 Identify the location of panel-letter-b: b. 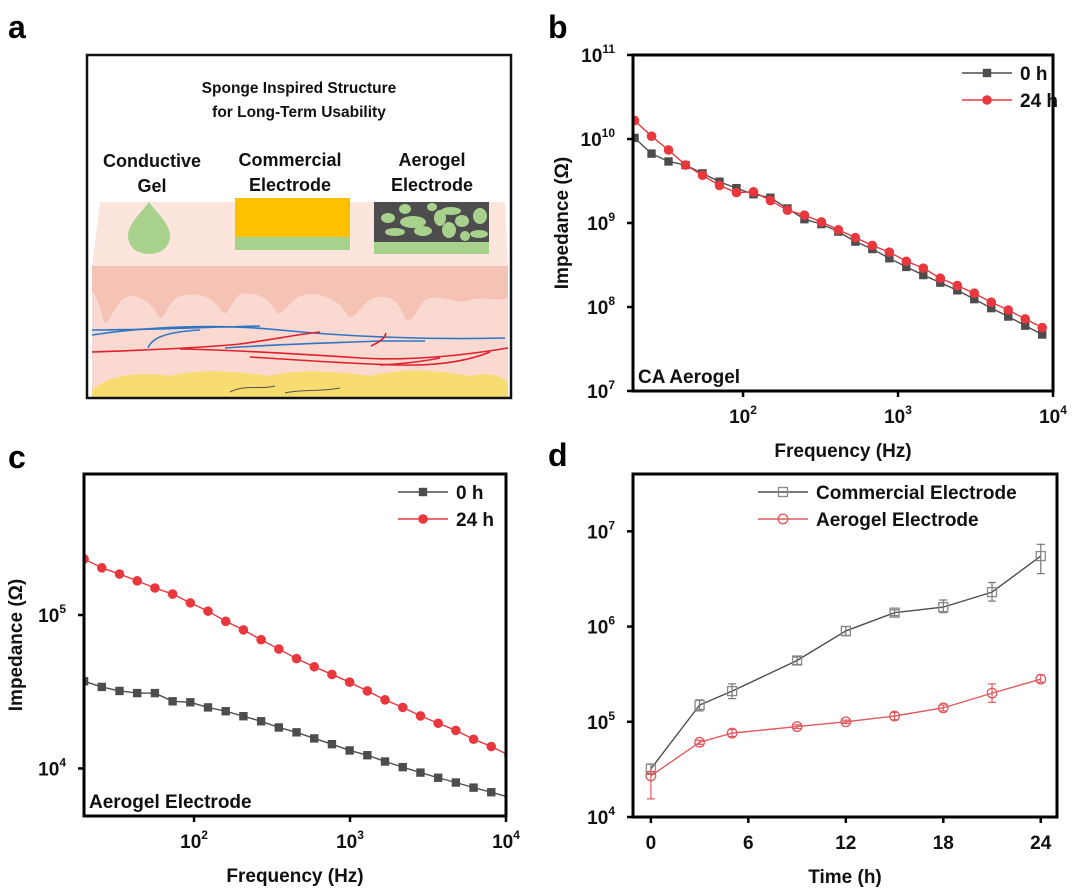
(558, 27).